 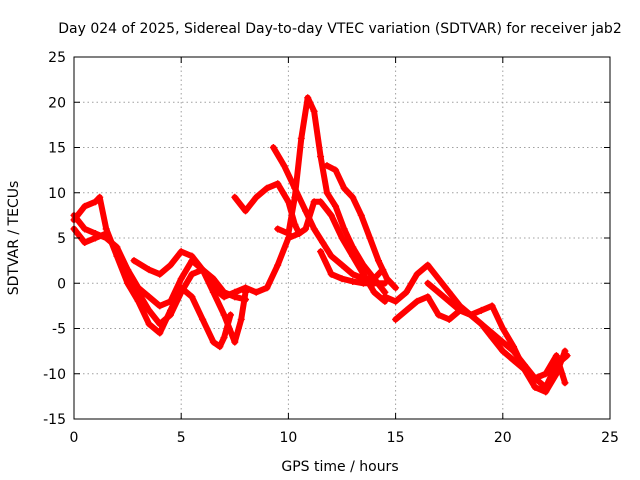 I want to click on y-tick-label: -15, so click(x=54, y=420).